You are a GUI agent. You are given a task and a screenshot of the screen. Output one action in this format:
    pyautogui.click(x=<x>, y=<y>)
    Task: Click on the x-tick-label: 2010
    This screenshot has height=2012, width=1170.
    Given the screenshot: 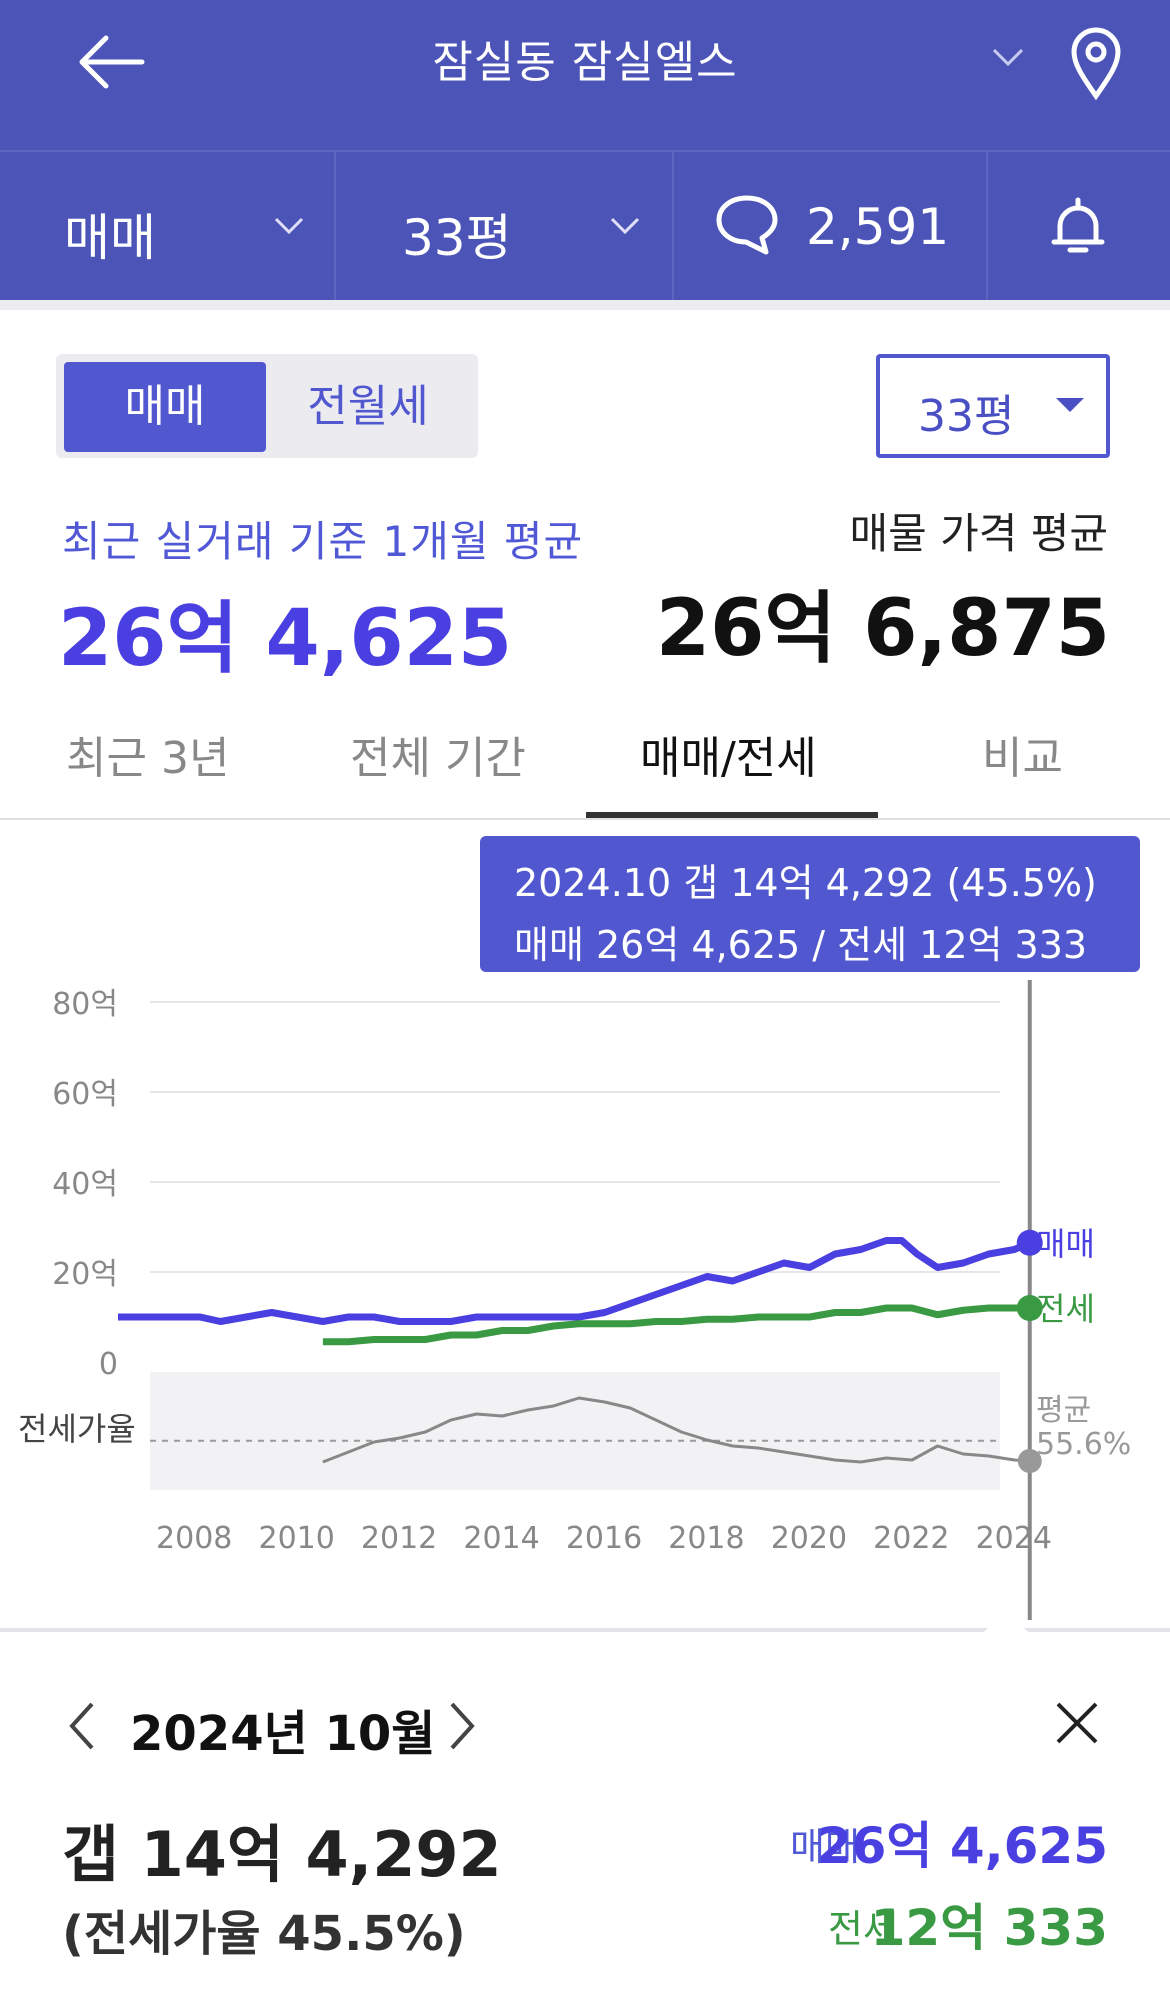 What is the action you would take?
    pyautogui.click(x=296, y=1538)
    